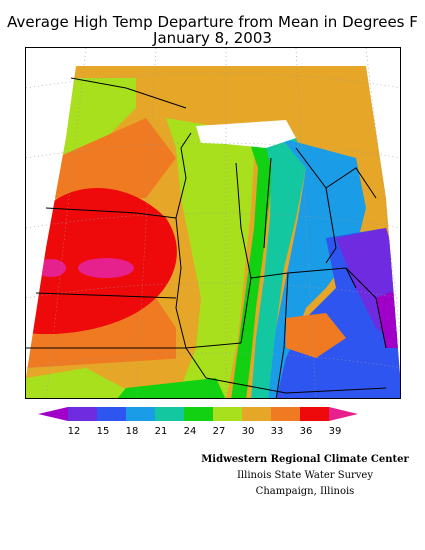 The height and width of the screenshot is (550, 425). What do you see at coordinates (305, 459) in the screenshot?
I see `credit-center: Midwestern Regional Climate Center` at bounding box center [305, 459].